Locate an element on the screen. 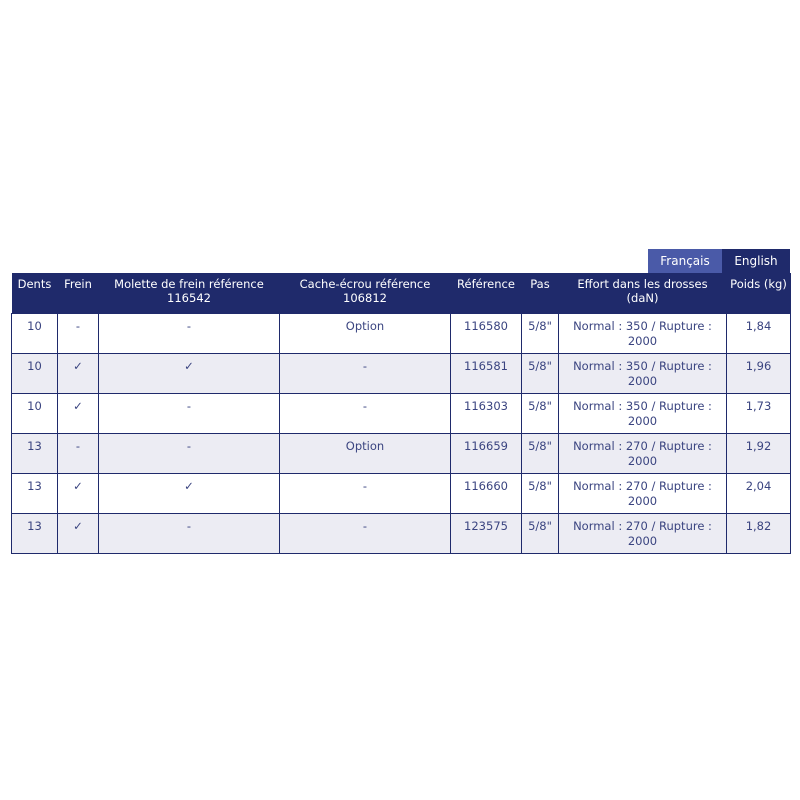  column-header: Référence is located at coordinates (486, 293).